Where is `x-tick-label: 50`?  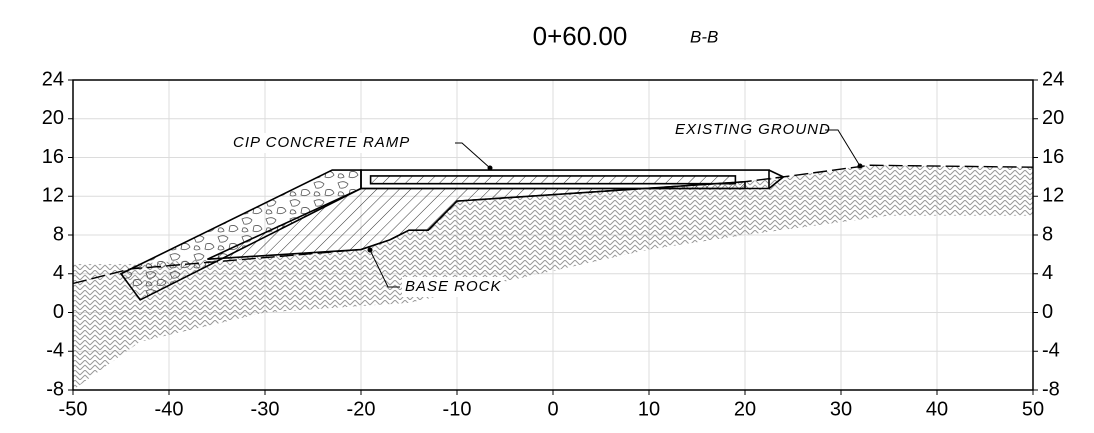 x-tick-label: 50 is located at coordinates (1033, 409).